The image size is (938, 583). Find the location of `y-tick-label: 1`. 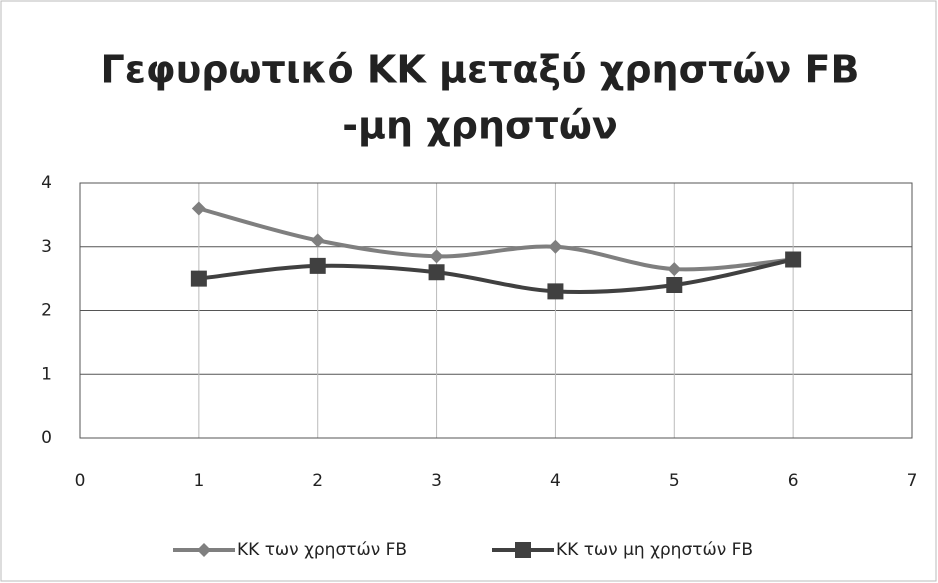

y-tick-label: 1 is located at coordinates (46, 374).